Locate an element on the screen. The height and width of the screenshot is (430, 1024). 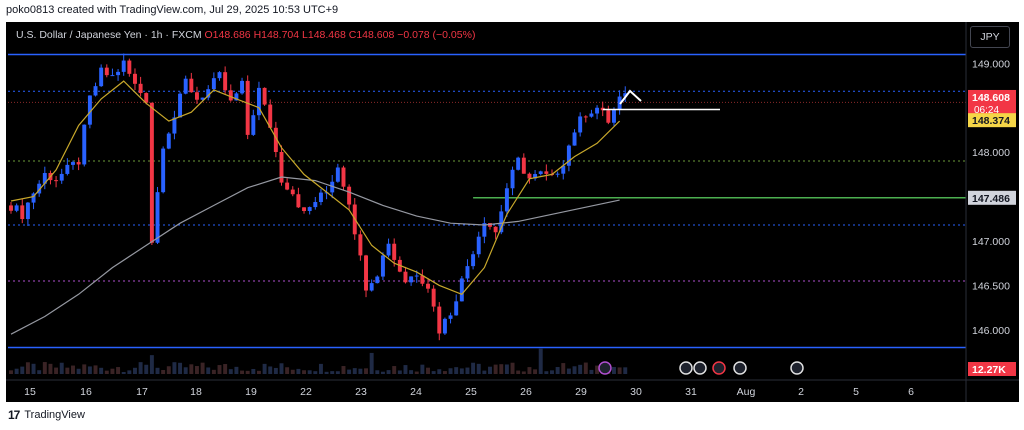
change-value: −0.078 (−0.05%) is located at coordinates (436, 35).